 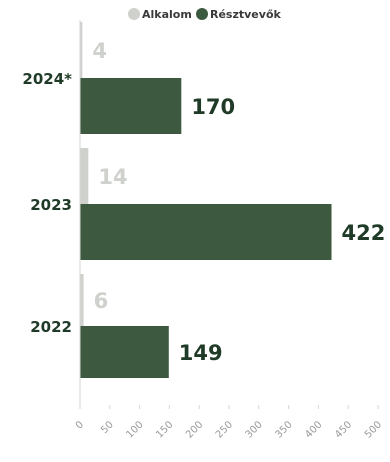 I want to click on value-label-alkalom: 6, so click(x=101, y=301).